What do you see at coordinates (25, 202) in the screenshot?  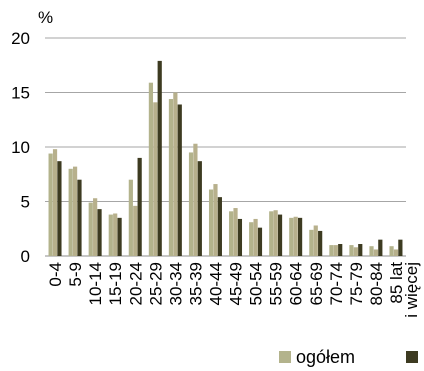 I see `y-tick-label: 5` at bounding box center [25, 202].